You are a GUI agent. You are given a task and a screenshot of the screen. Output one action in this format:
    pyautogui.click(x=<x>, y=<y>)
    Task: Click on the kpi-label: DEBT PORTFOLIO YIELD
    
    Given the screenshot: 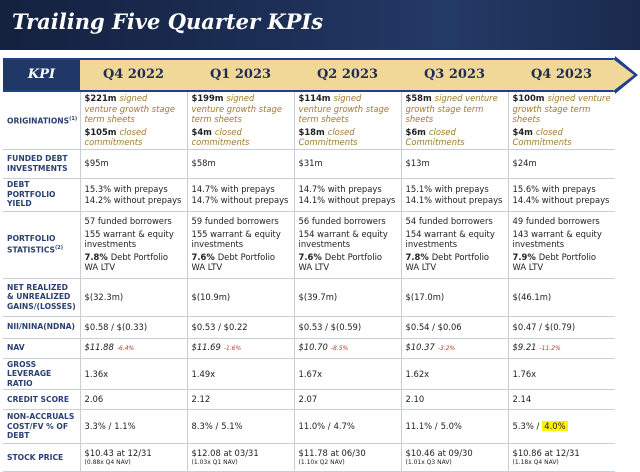 What is the action you would take?
    pyautogui.click(x=41, y=195)
    